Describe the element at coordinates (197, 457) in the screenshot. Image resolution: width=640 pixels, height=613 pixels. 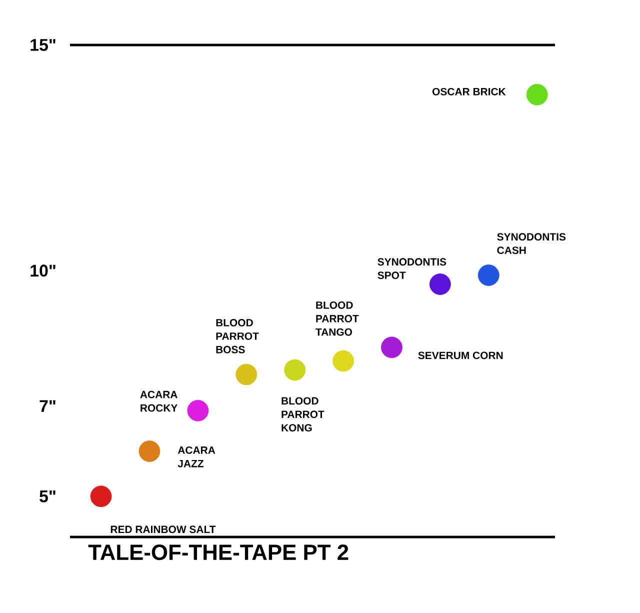
I see `legend-label: ACARA JAZZ` at that location.